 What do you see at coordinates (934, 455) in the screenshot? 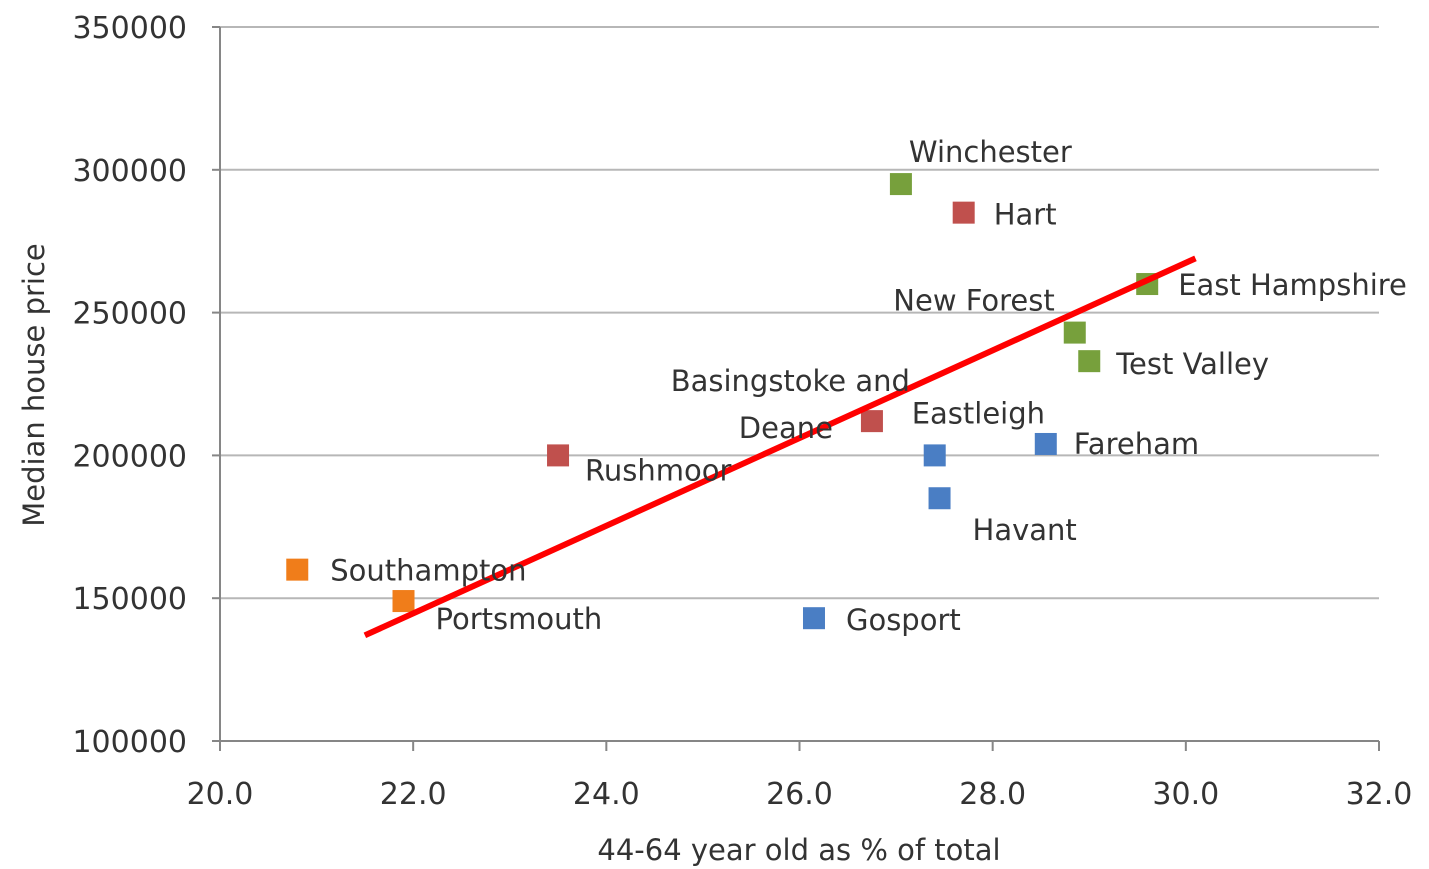
I see `data-point-eastleigh` at bounding box center [934, 455].